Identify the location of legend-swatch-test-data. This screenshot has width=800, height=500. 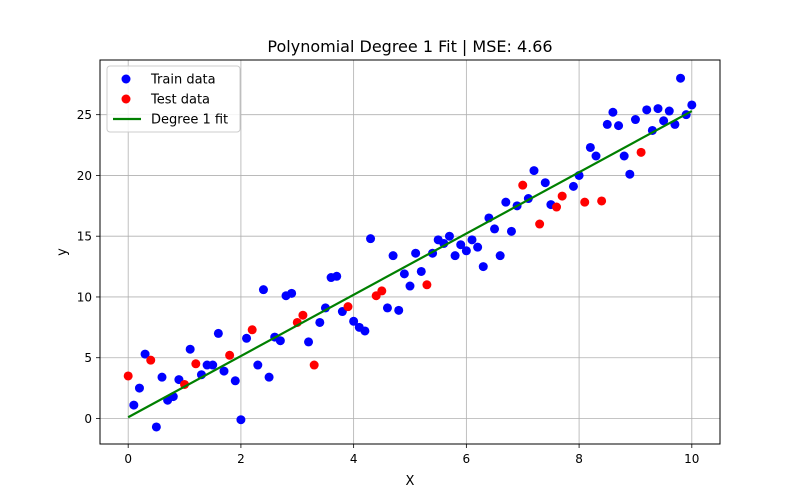
(126, 99).